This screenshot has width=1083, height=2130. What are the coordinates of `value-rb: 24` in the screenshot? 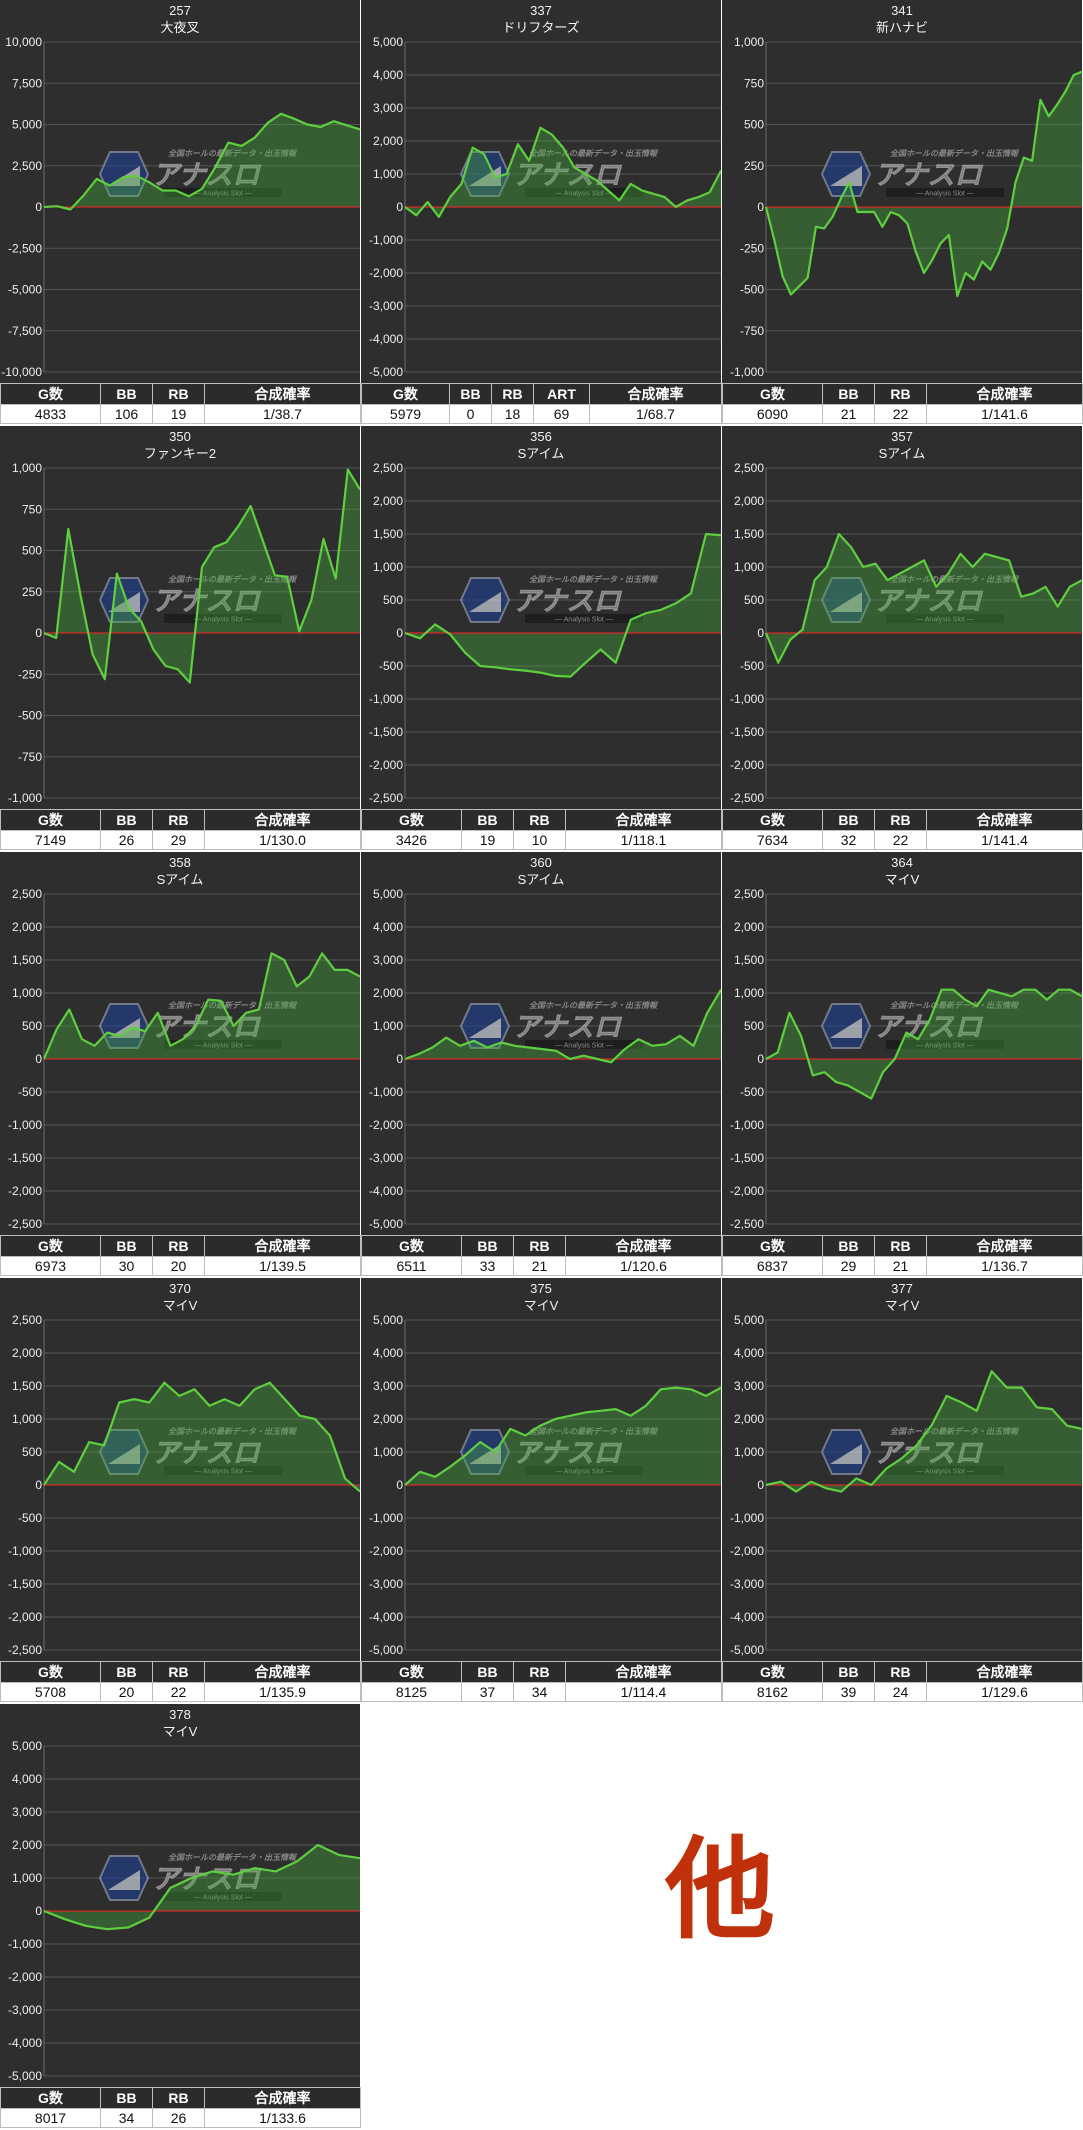 It's located at (900, 1692).